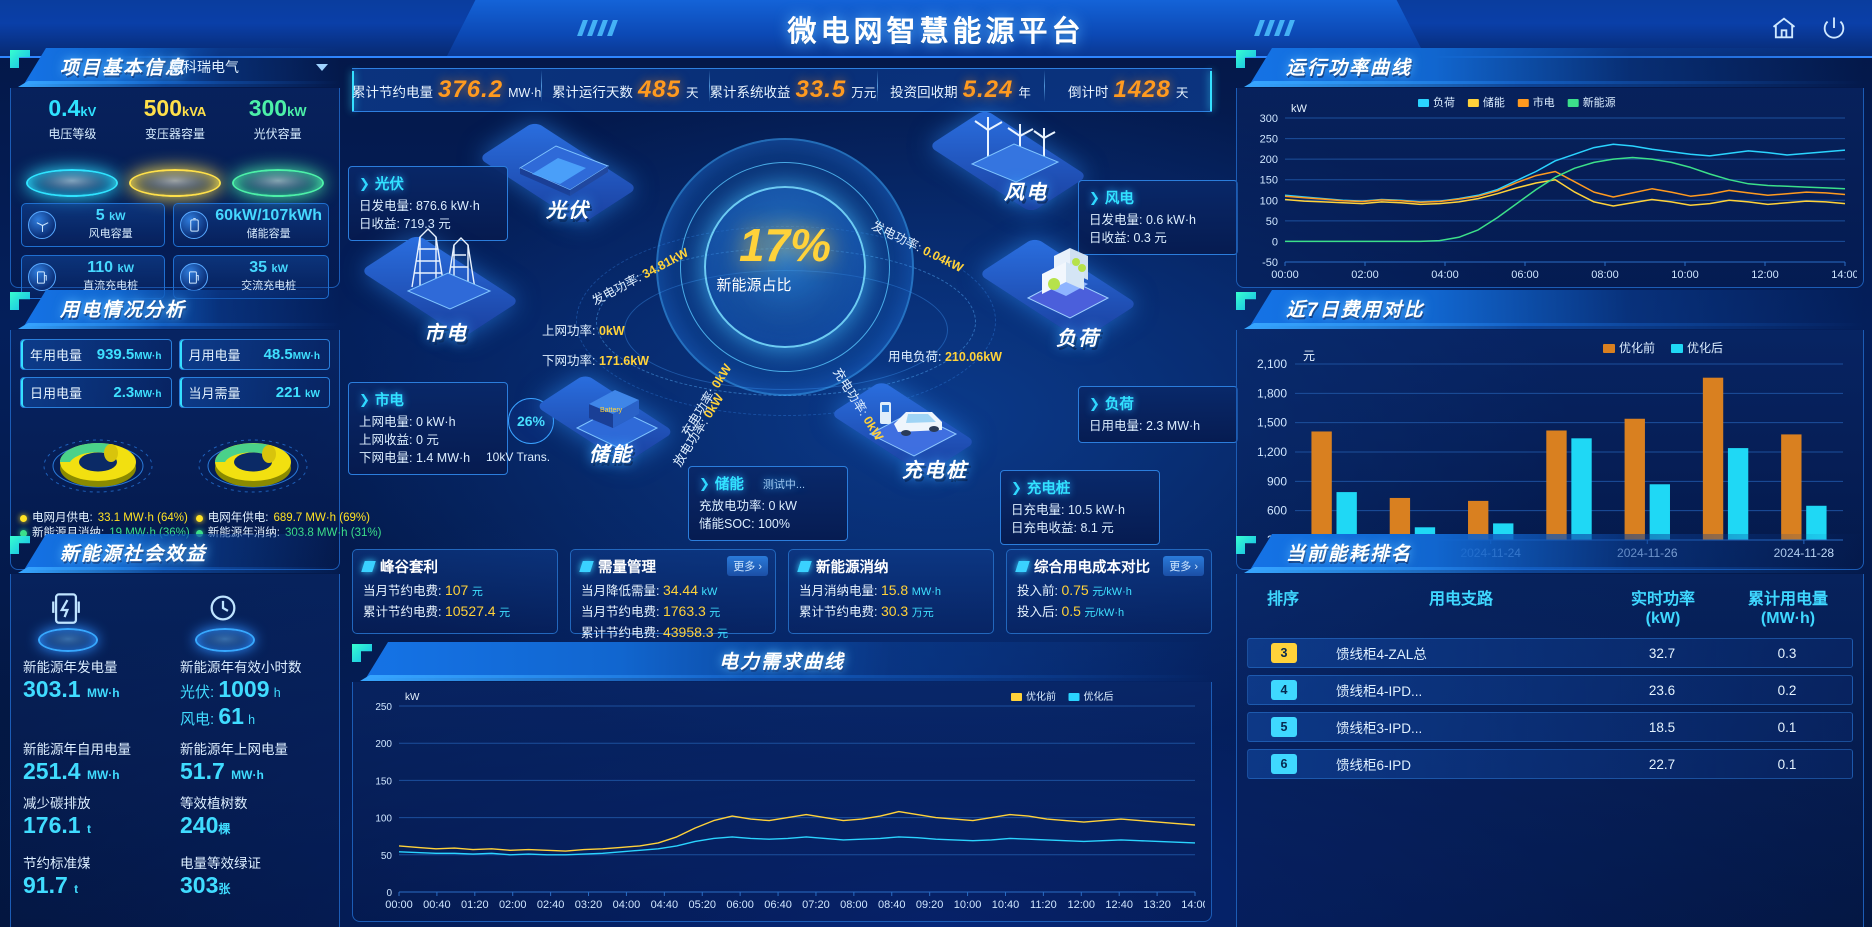 This screenshot has width=1872, height=927. Describe the element at coordinates (1277, 481) in the screenshot. I see `svg-text: 900` at that location.